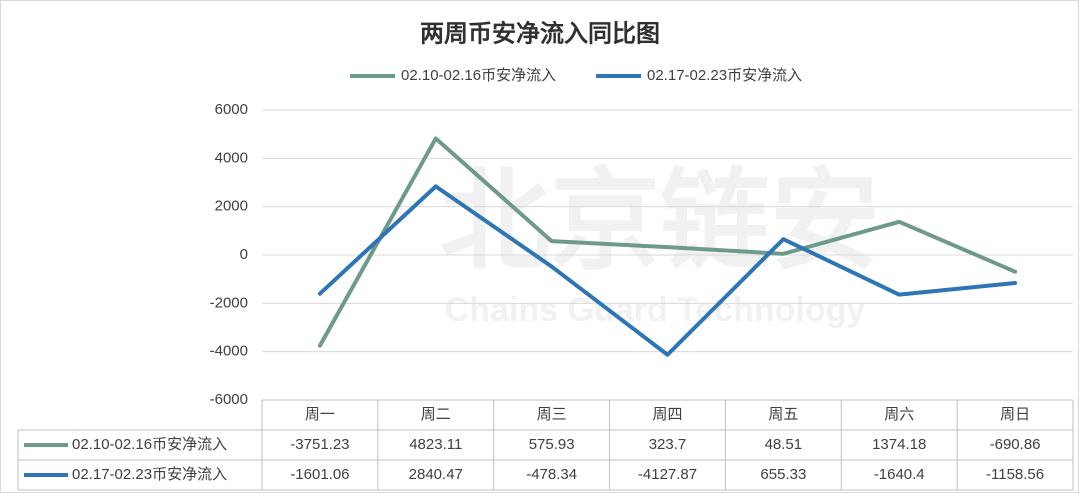  What do you see at coordinates (229, 302) in the screenshot?
I see `y-tick-label: -2000` at bounding box center [229, 302].